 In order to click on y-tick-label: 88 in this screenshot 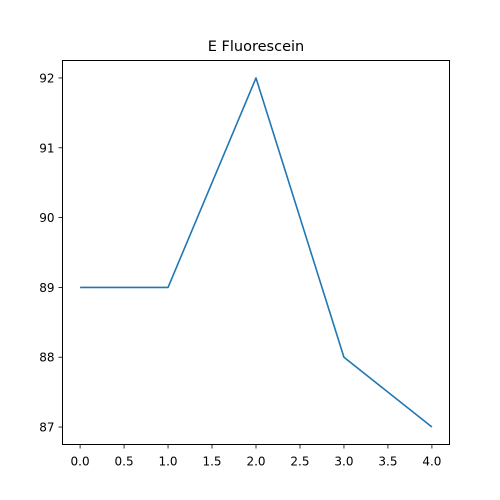, I will do `click(46, 358)`.